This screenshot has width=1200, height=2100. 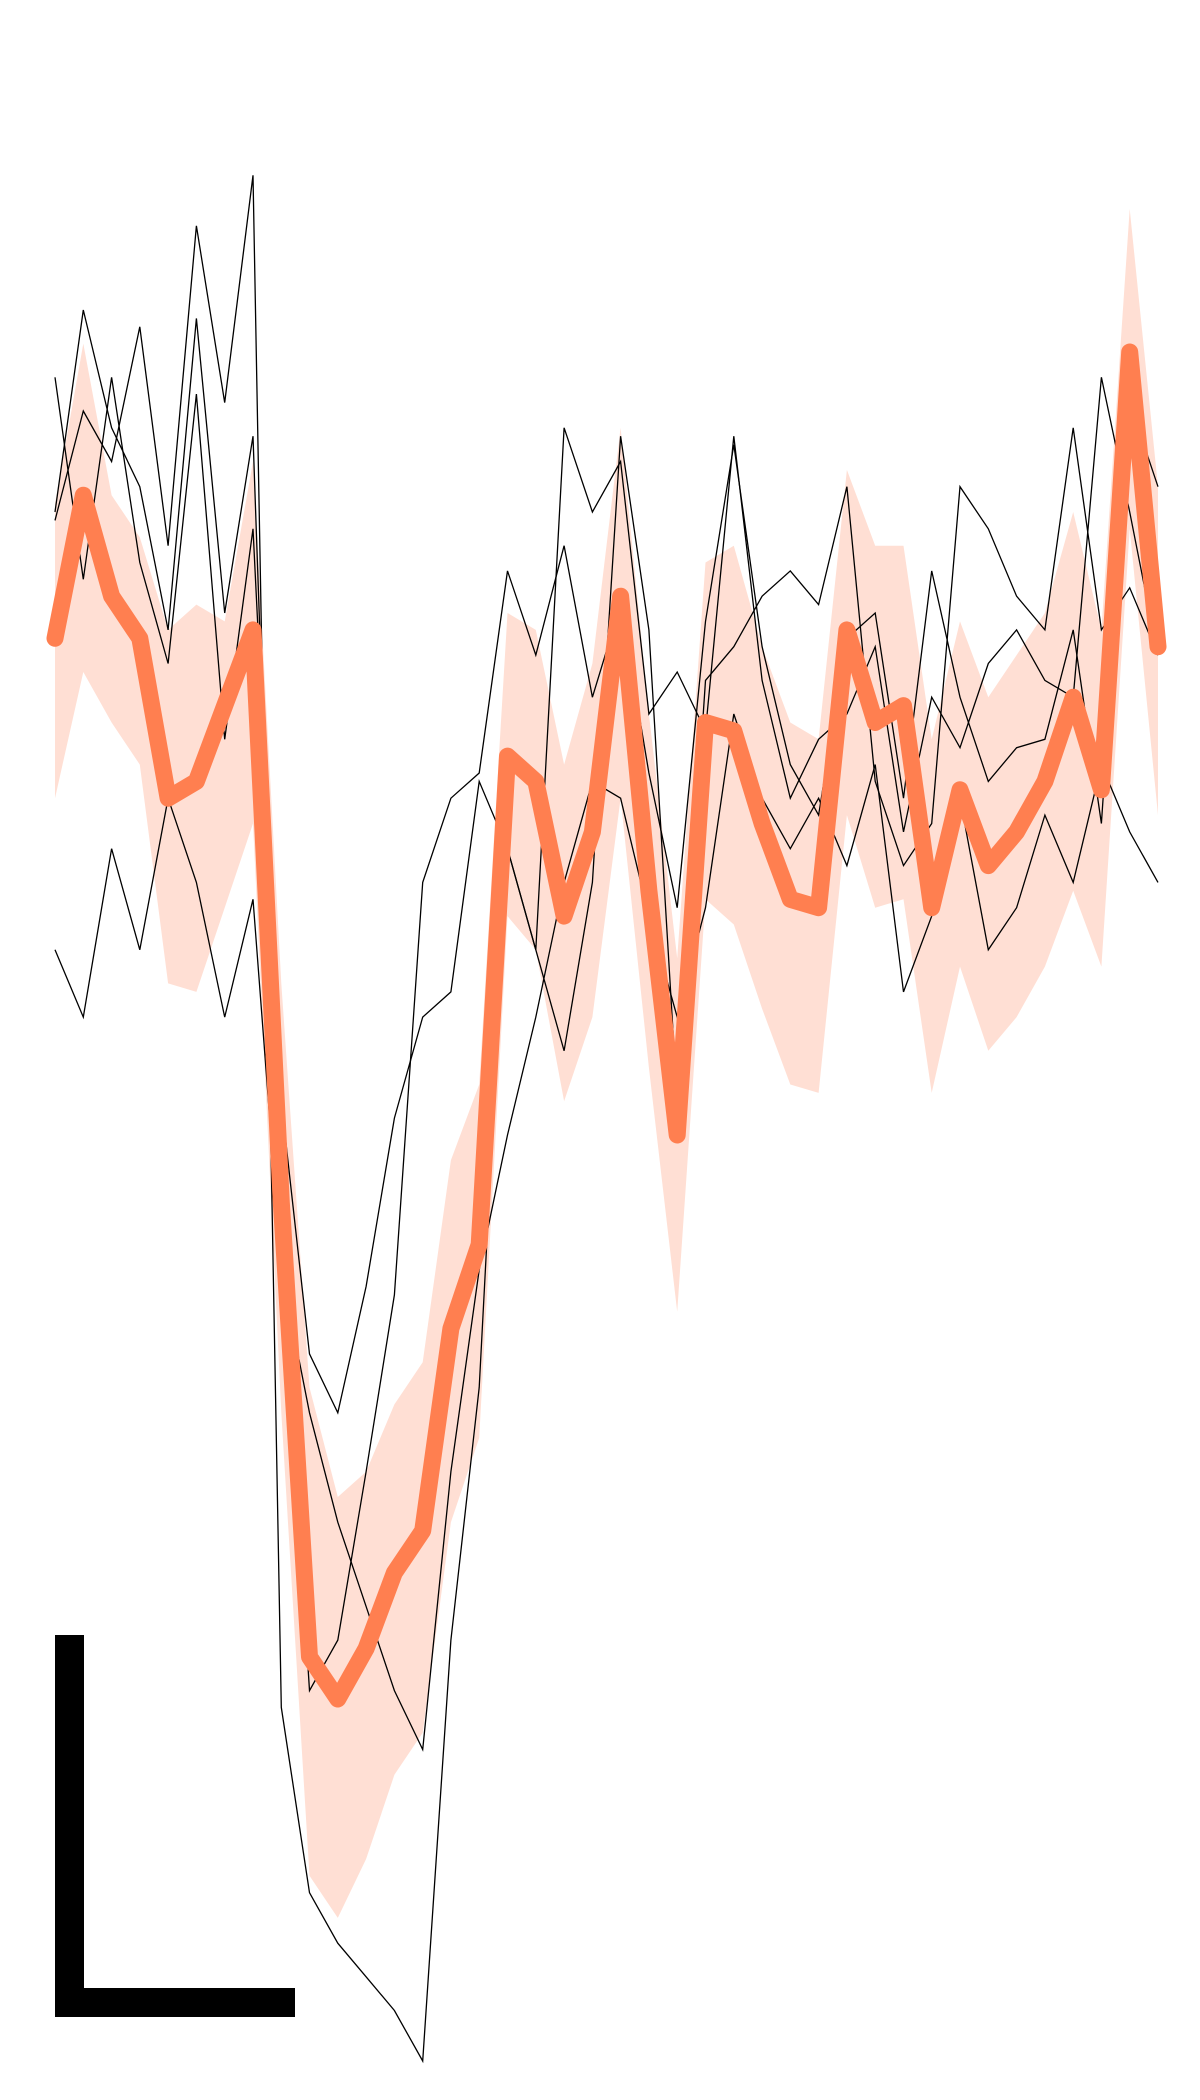 What do you see at coordinates (175, 2002) in the screenshot?
I see `scale-bar-horizontal` at bounding box center [175, 2002].